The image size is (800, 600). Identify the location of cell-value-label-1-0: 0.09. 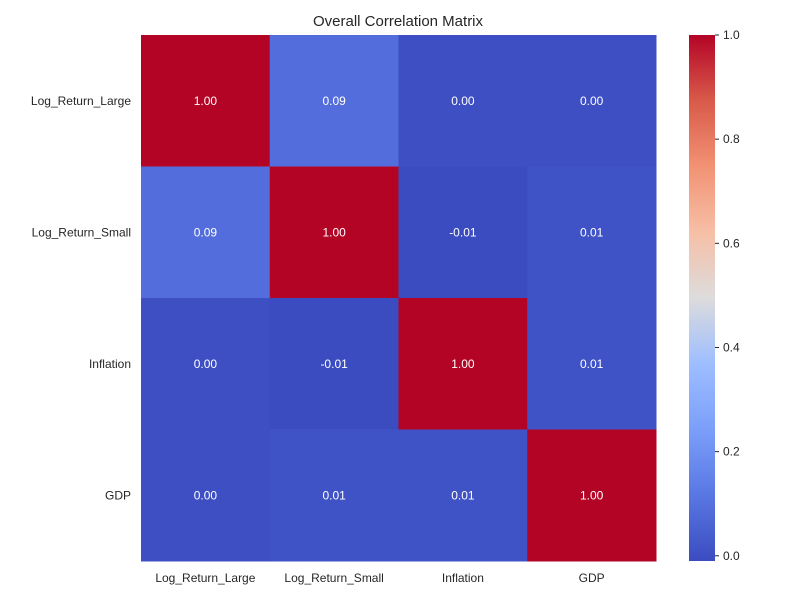
(206, 232).